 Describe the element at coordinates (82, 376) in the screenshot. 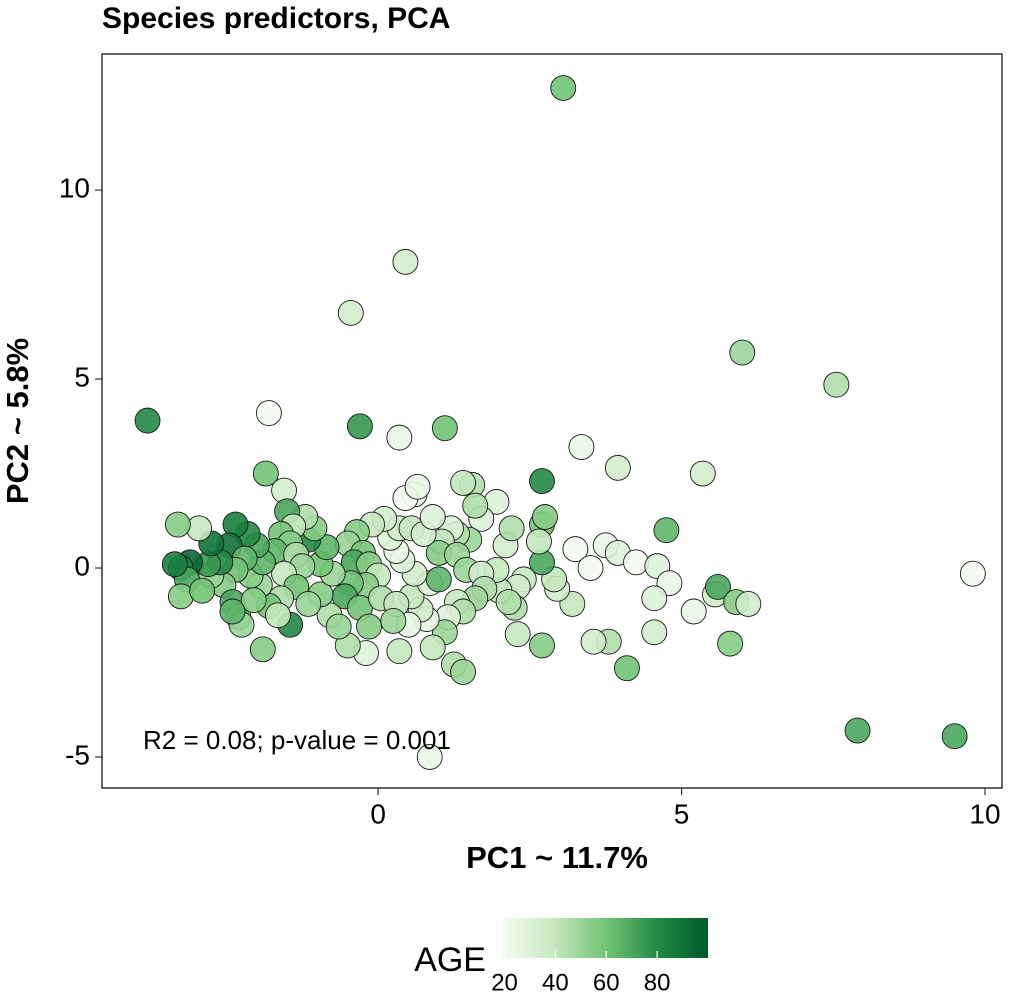

I see `y-tick-label: 5` at that location.